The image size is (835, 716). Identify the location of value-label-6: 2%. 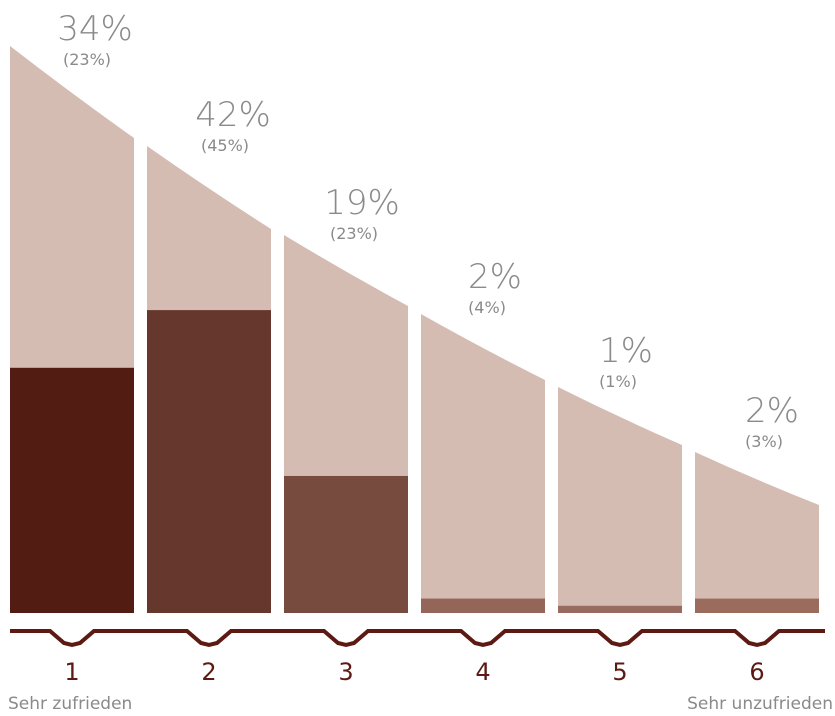
(772, 411).